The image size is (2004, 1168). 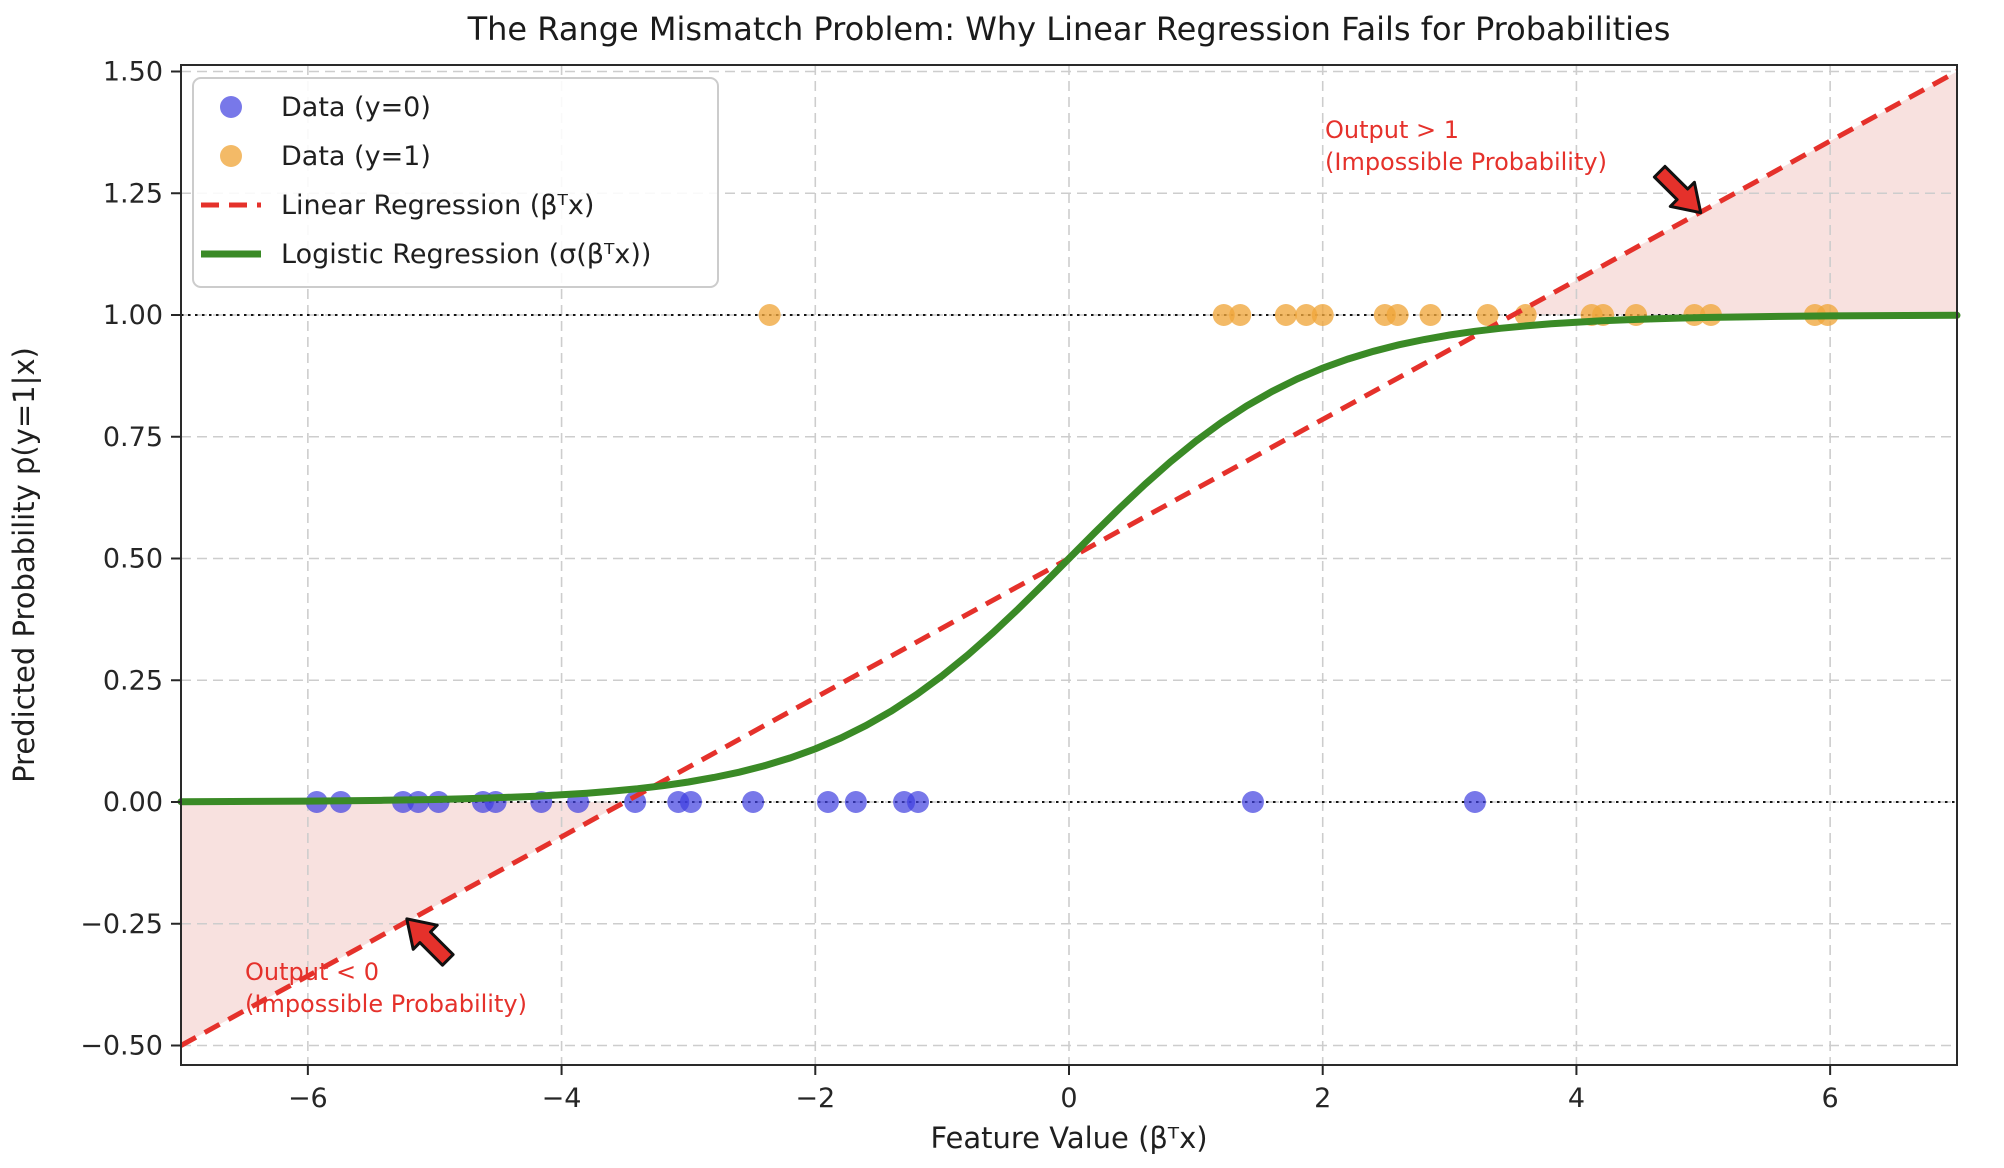 I want to click on y-tick-label: 0.25, so click(x=133, y=680).